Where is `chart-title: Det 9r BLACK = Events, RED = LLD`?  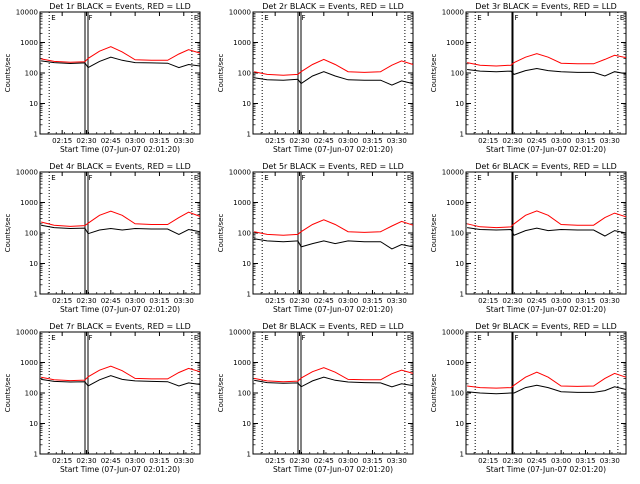 chart-title: Det 9r BLACK = Events, RED = LLD is located at coordinates (546, 326).